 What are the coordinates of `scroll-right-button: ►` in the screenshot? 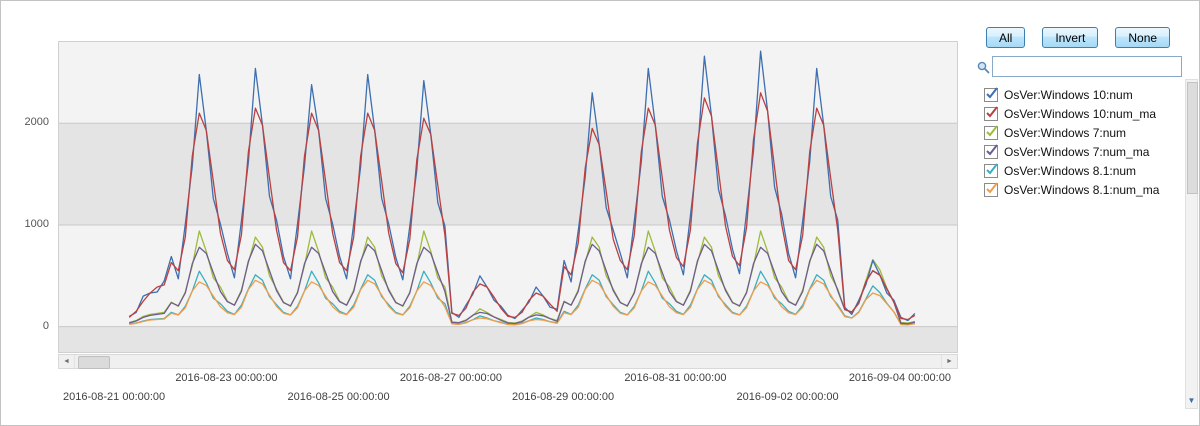 It's located at (949, 361).